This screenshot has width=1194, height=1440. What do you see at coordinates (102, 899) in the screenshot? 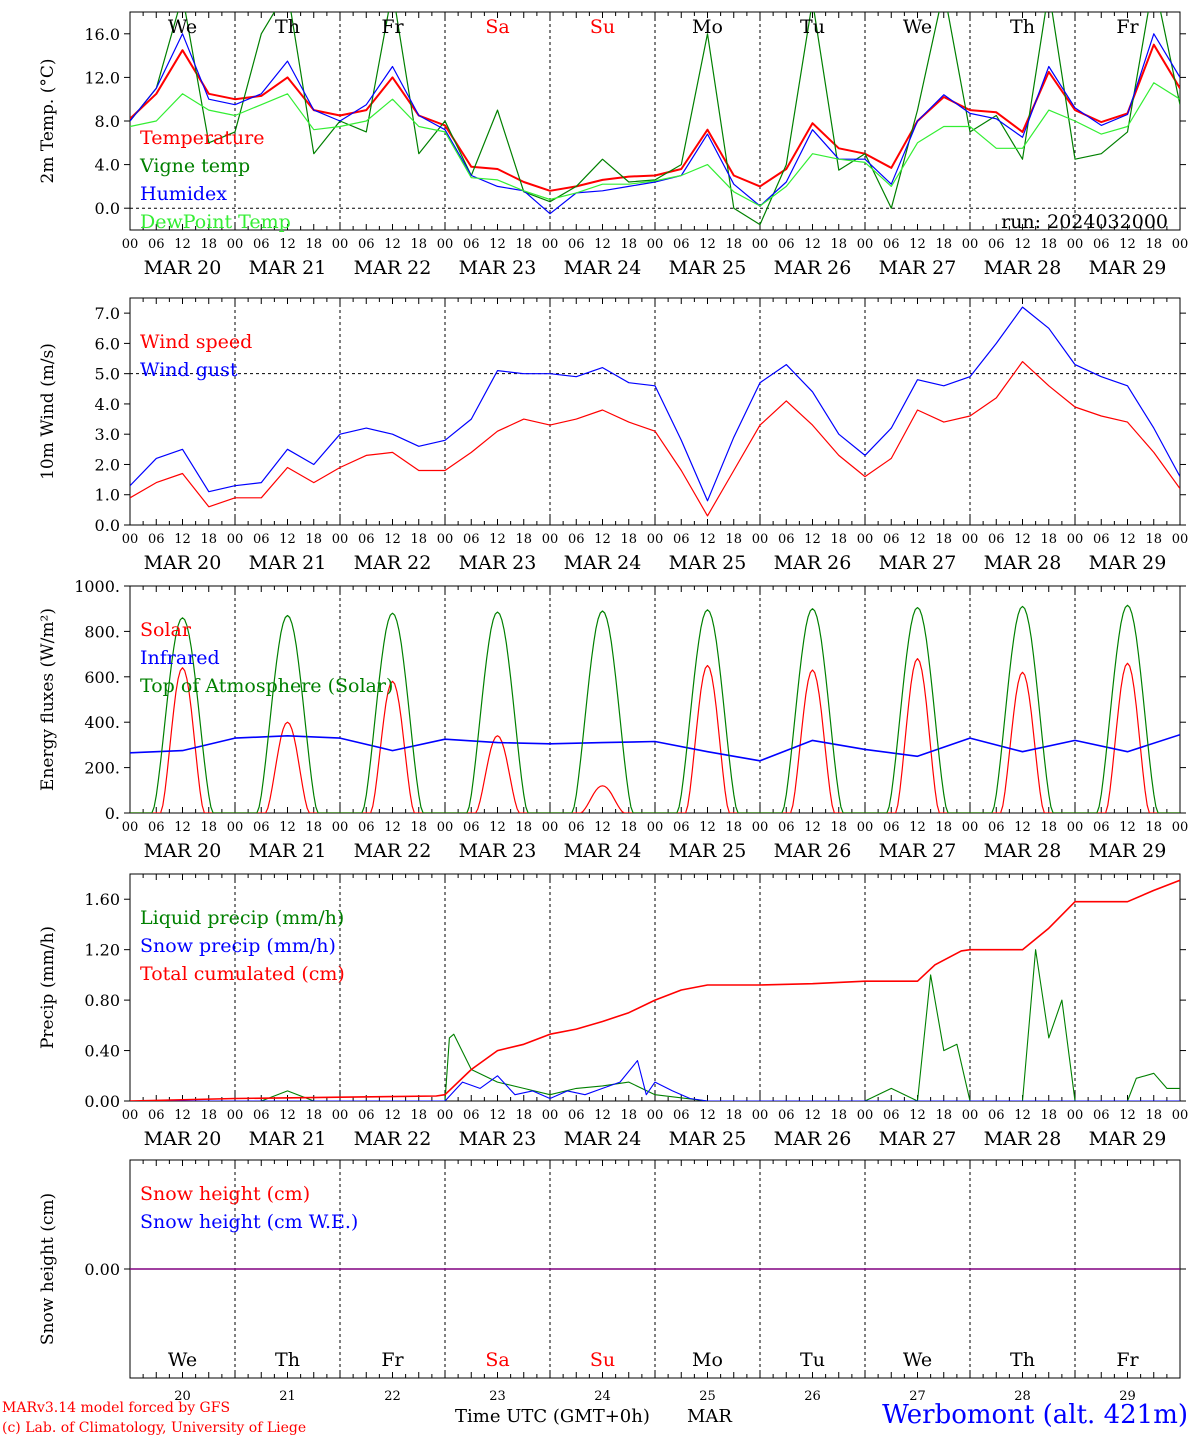
I see `y-tick-label: 1.60` at bounding box center [102, 899].